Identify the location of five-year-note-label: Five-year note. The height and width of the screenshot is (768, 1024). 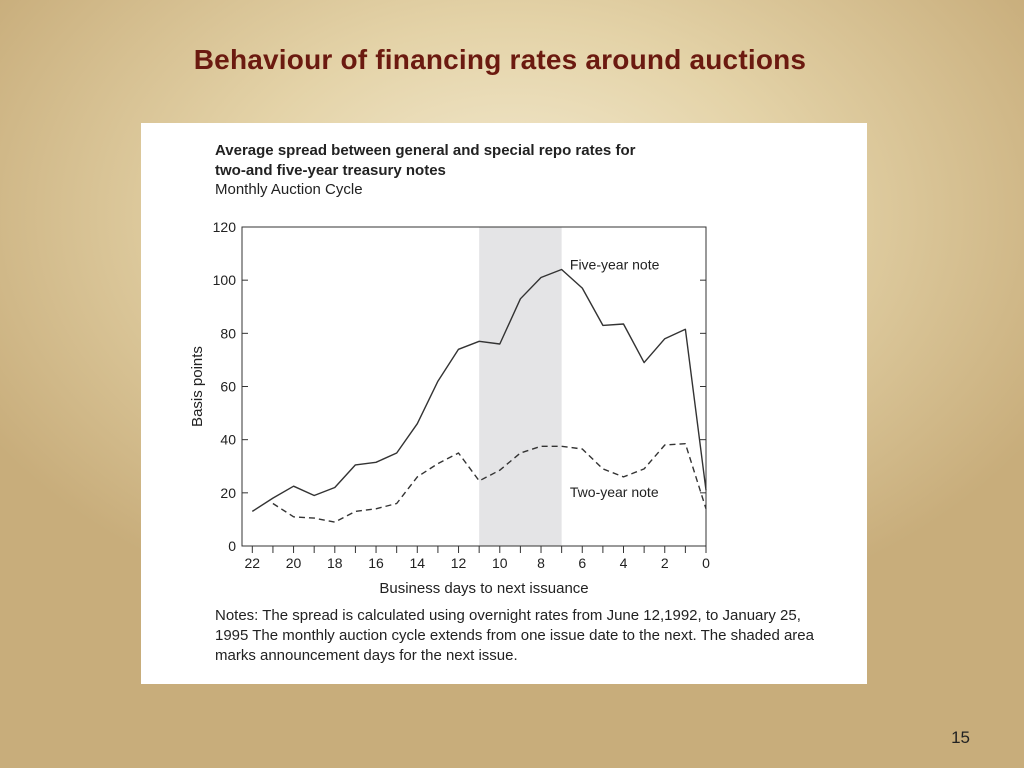
(615, 265).